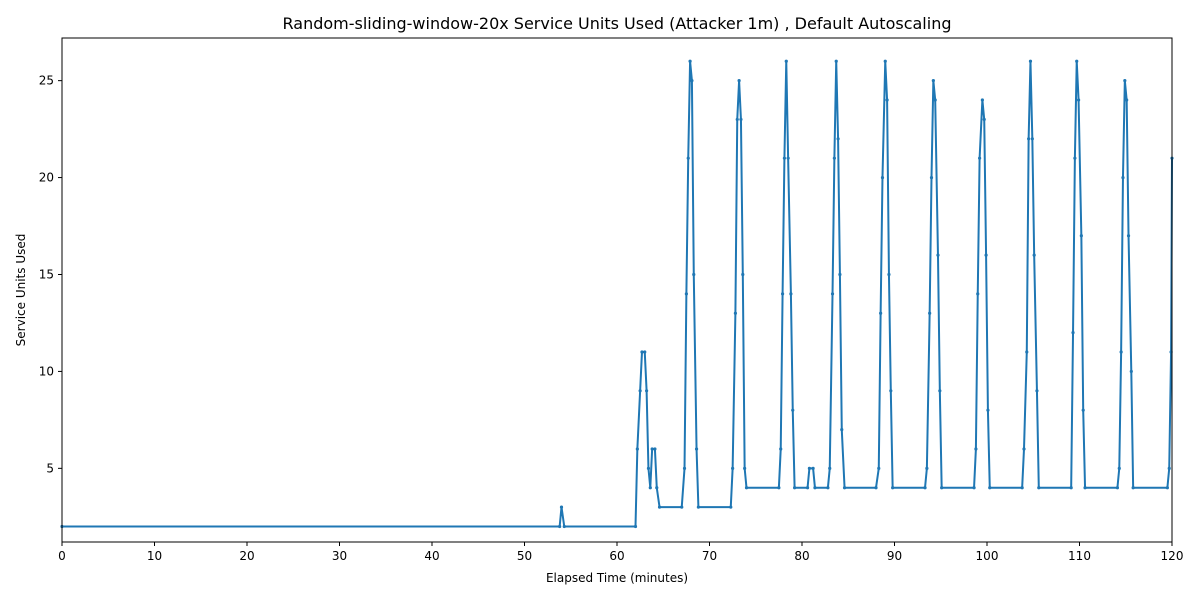 Image resolution: width=1200 pixels, height=600 pixels. What do you see at coordinates (154, 556) in the screenshot?
I see `x-tick-label: 10` at bounding box center [154, 556].